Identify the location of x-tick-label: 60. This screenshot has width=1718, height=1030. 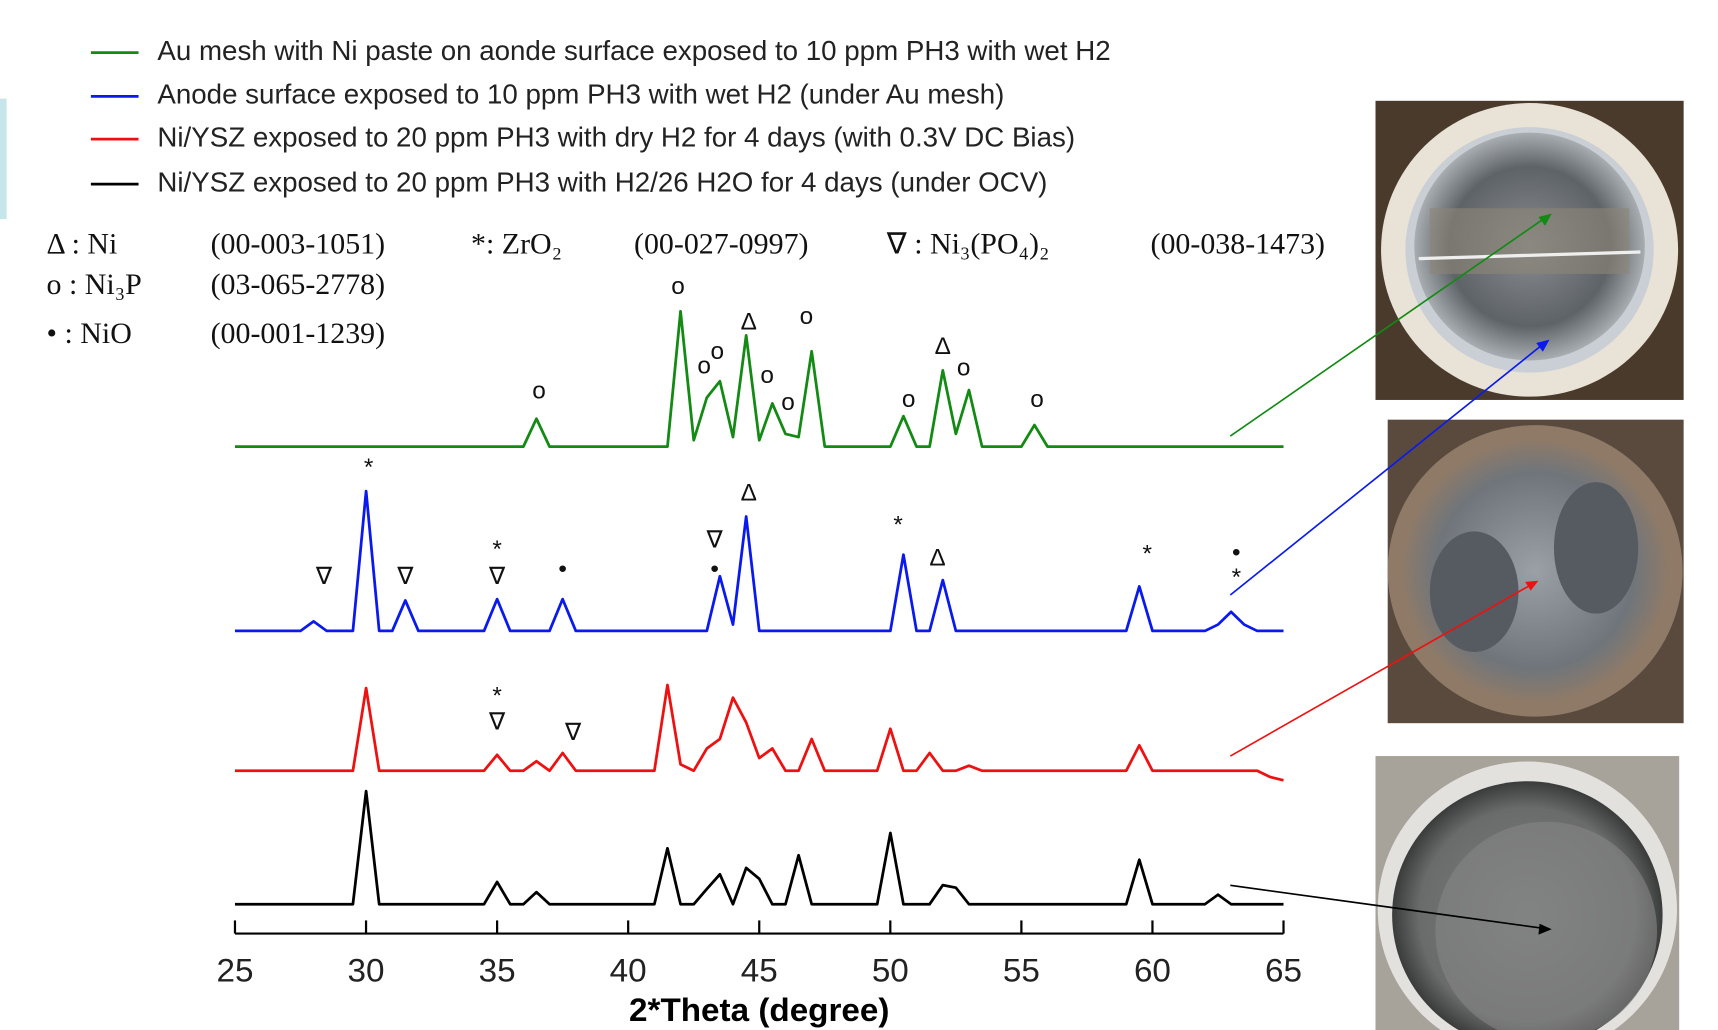
(1152, 971).